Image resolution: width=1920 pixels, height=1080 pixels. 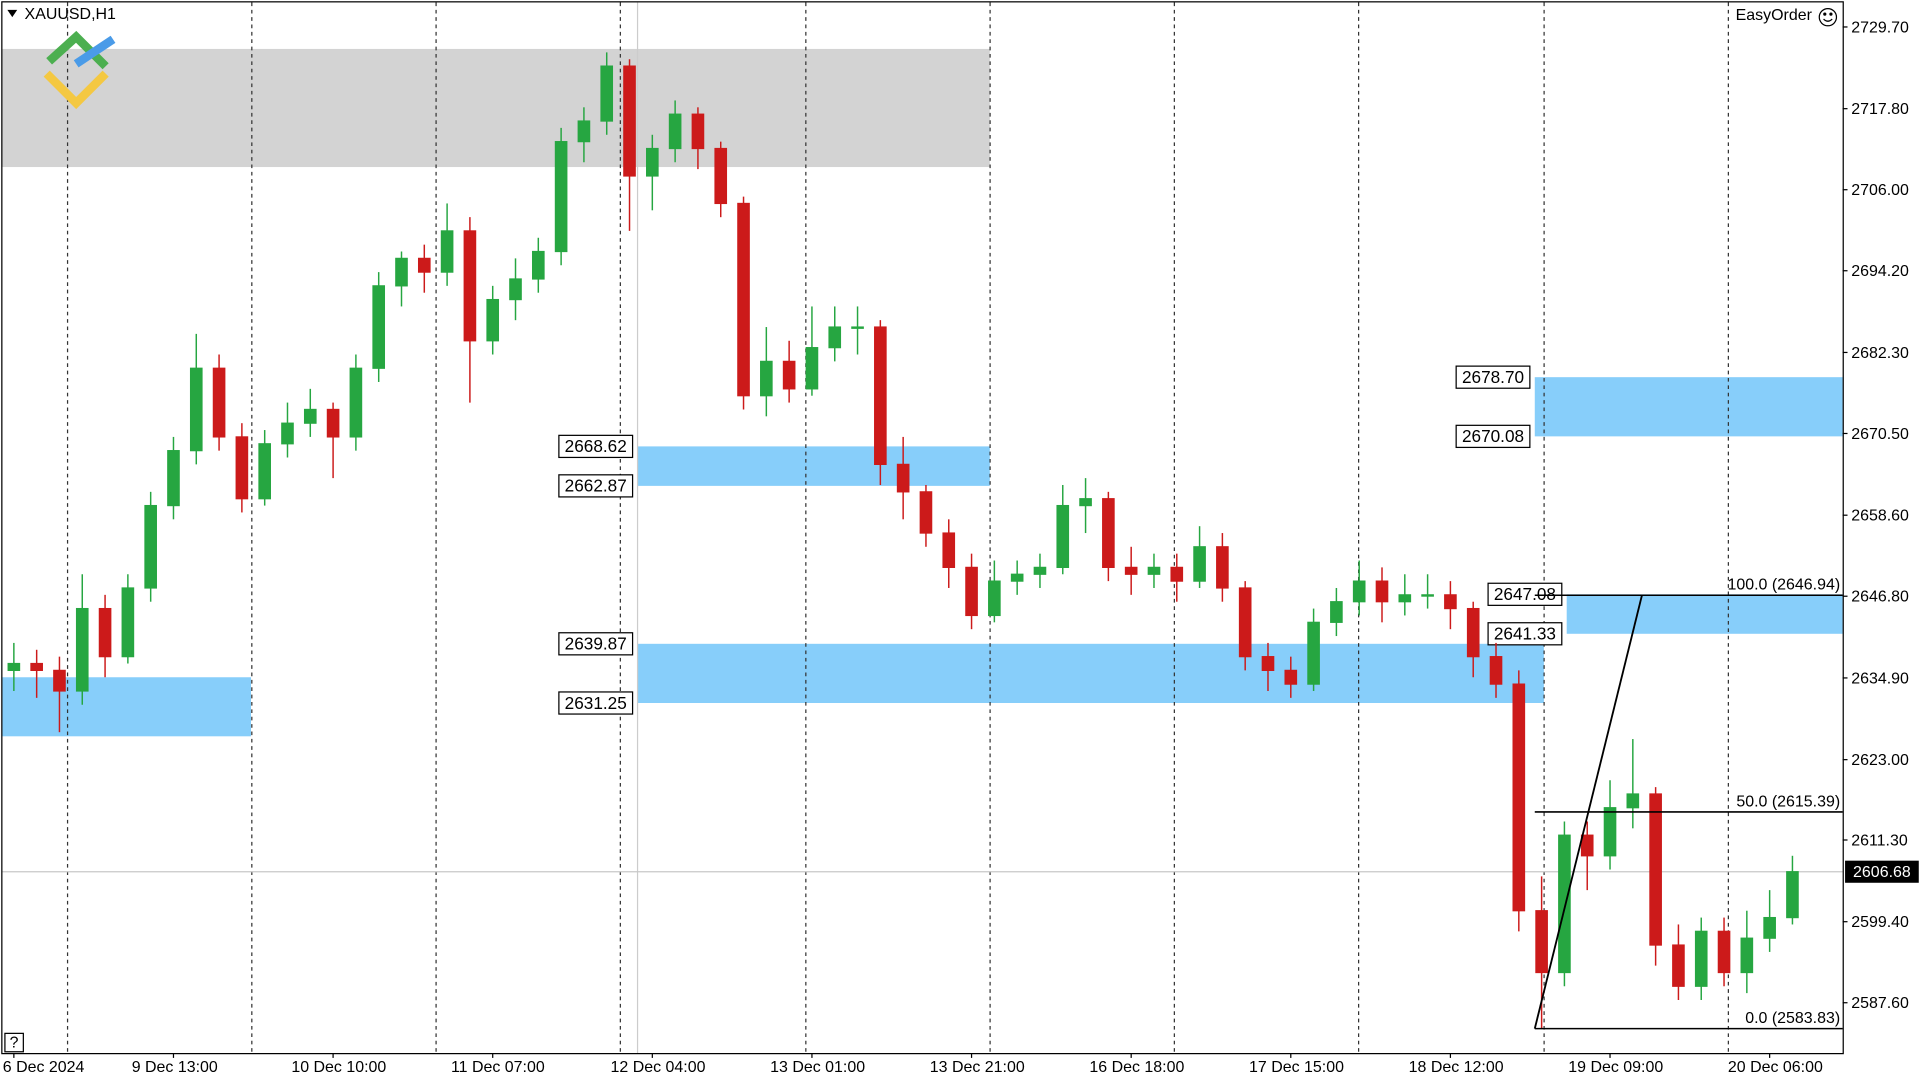 What do you see at coordinates (596, 644) in the screenshot?
I see `price-label: 2639.87` at bounding box center [596, 644].